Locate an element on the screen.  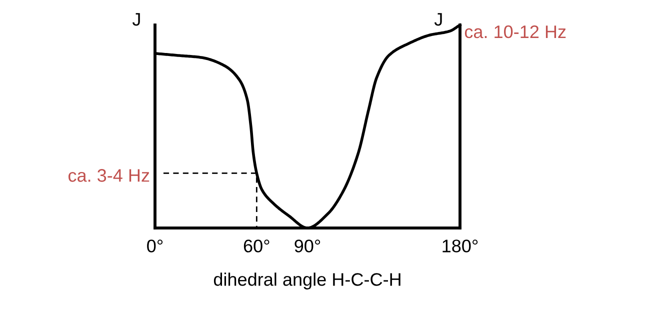
x-axis-title: dihedral angle H-C-C-H is located at coordinates (307, 281).